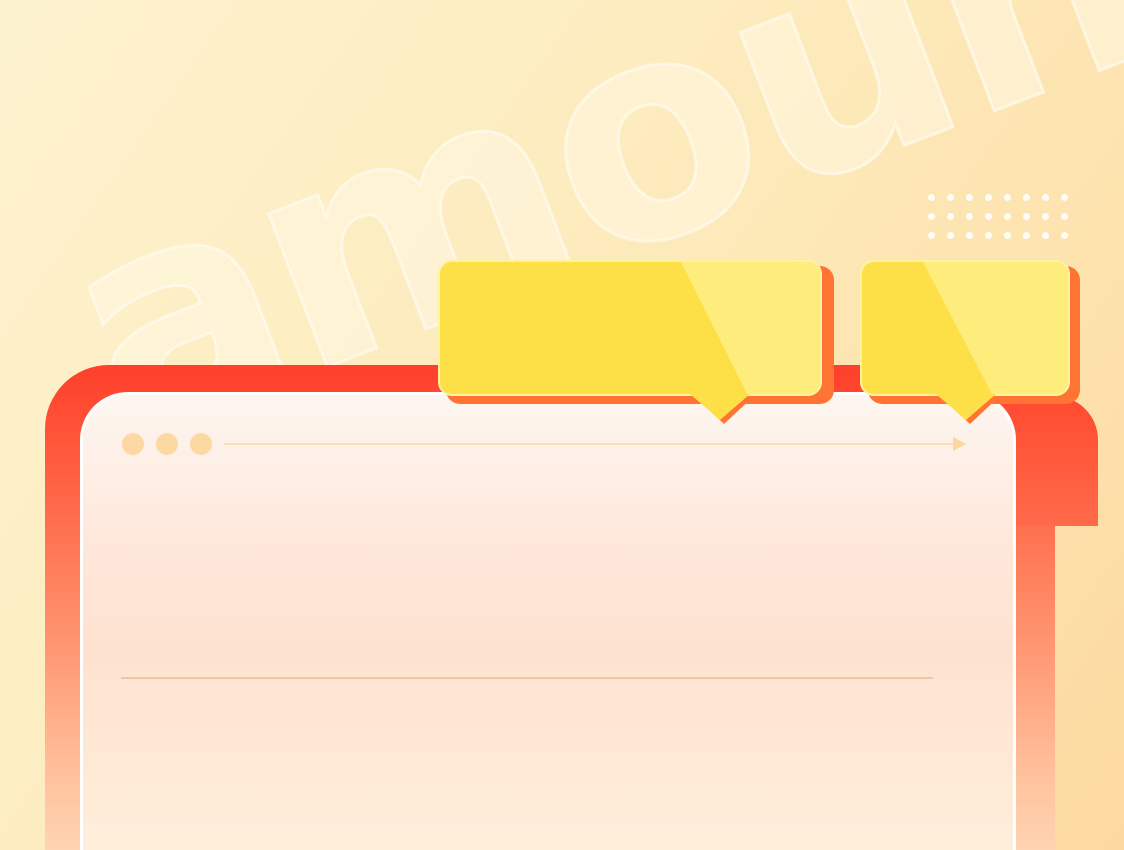 Image resolution: width=1124 pixels, height=850 pixels. Describe the element at coordinates (638, 345) in the screenshot. I see `large-speech-bubble` at that location.